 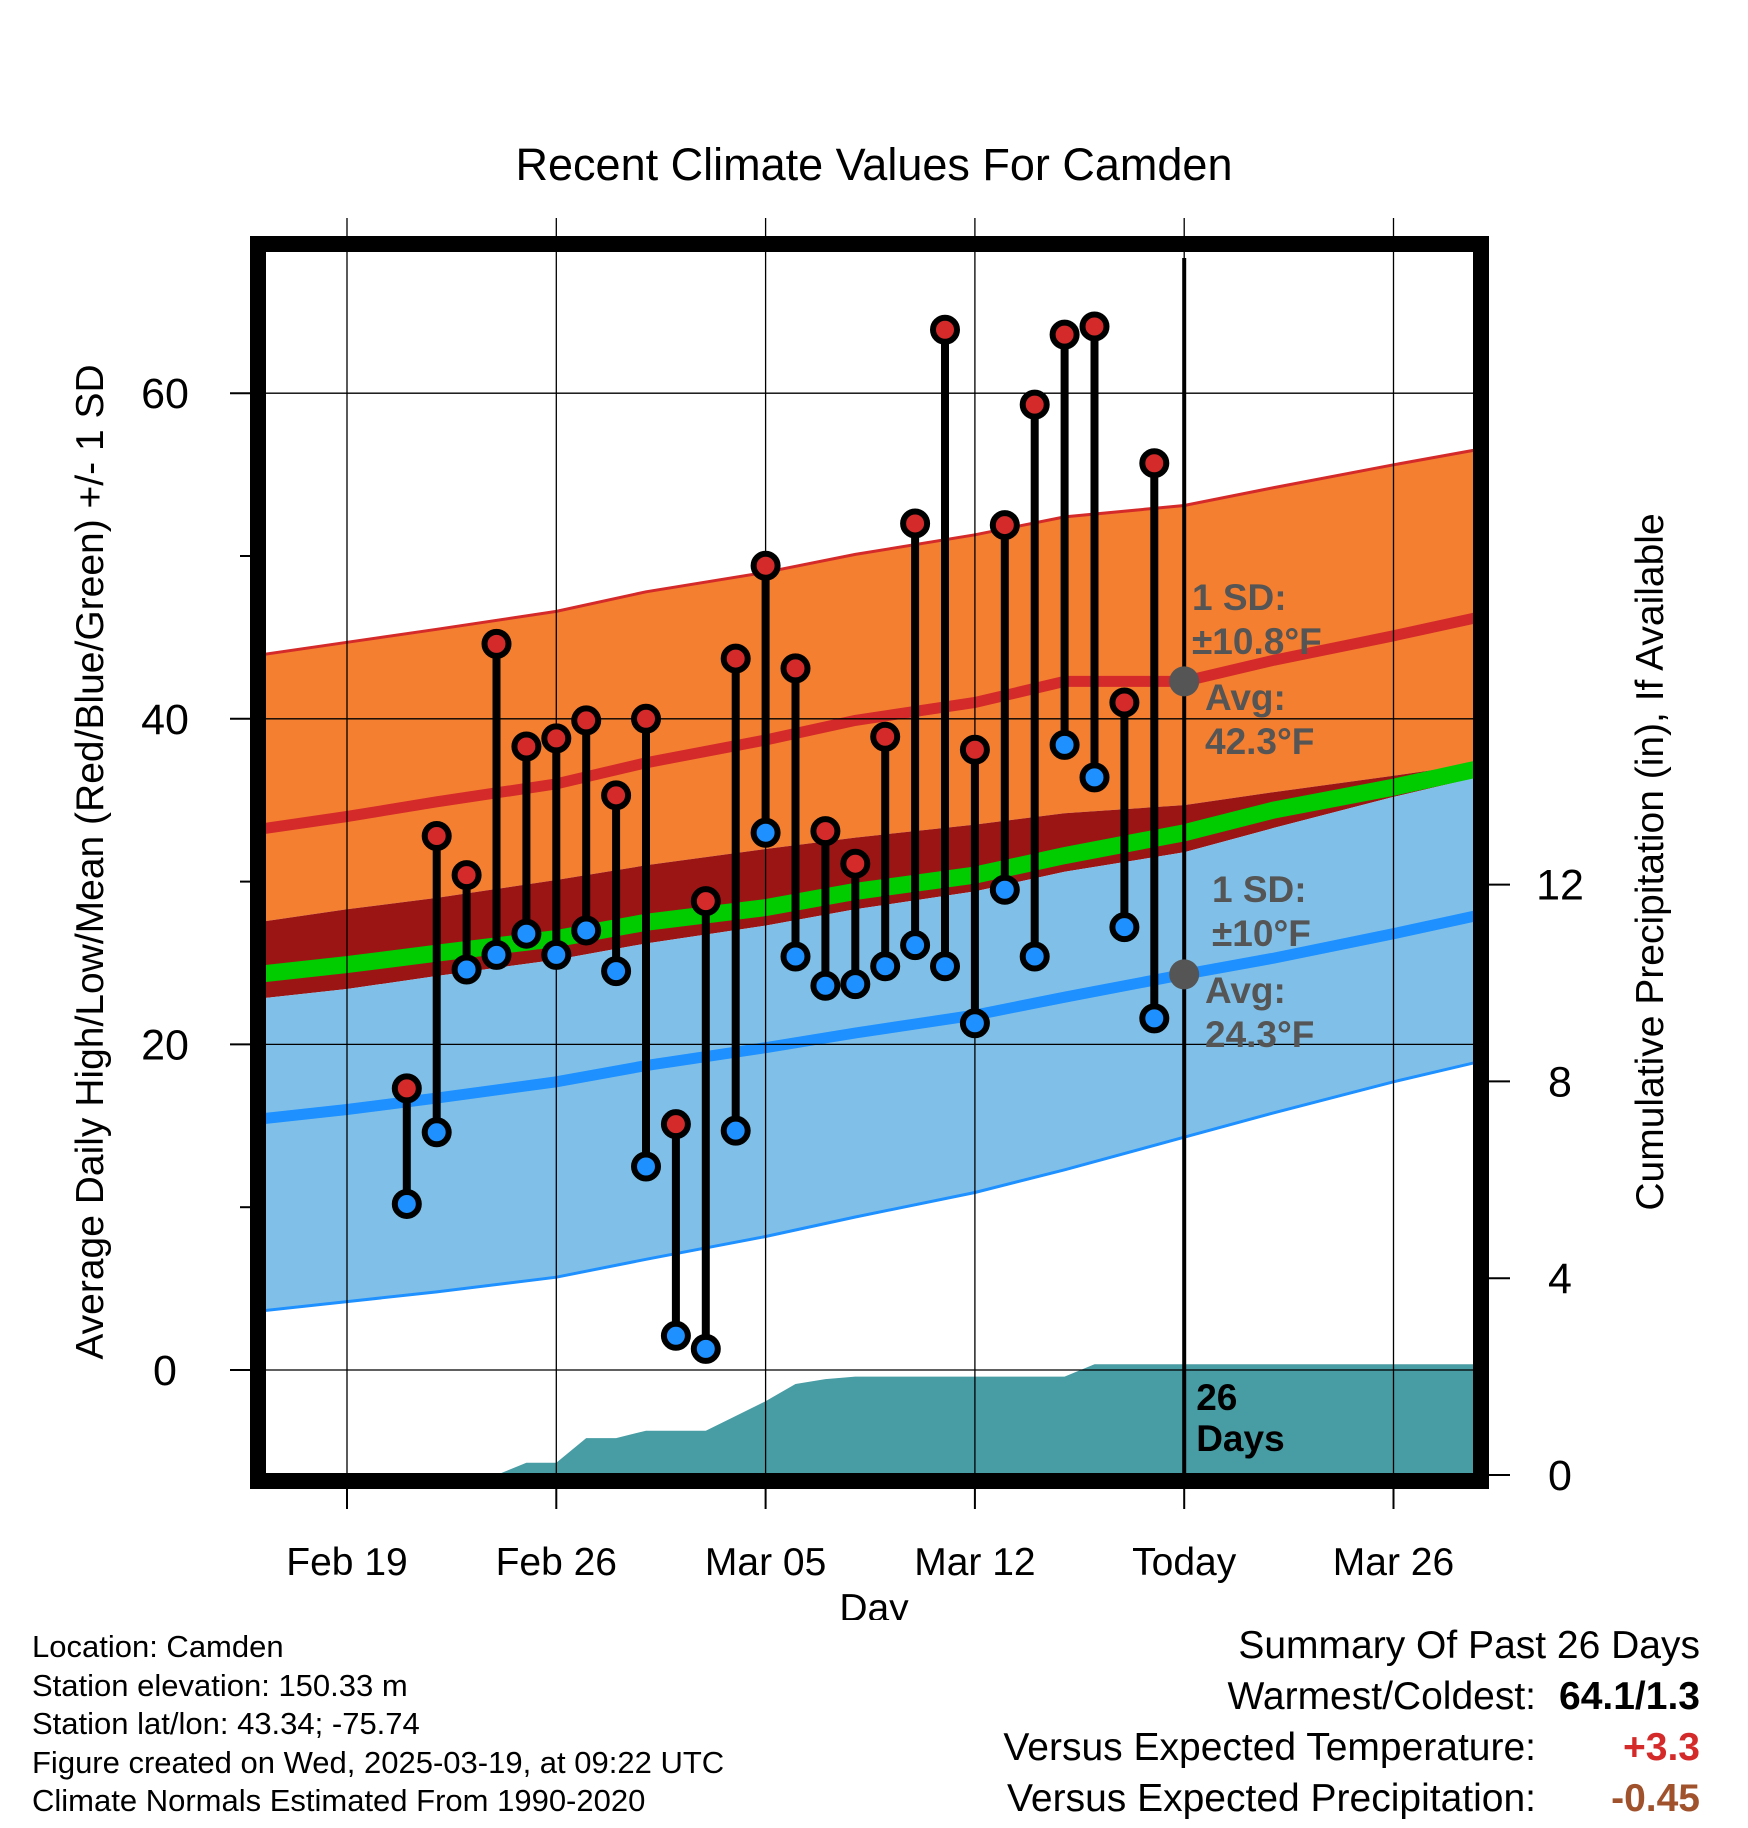 I want to click on high-avg-marker, so click(x=1184, y=681).